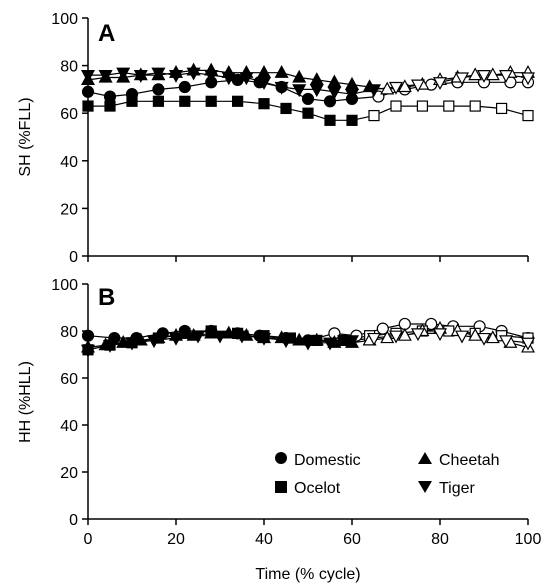  Describe the element at coordinates (264, 539) in the screenshot. I see `panel-b-x-tick-label-40: 40` at that location.